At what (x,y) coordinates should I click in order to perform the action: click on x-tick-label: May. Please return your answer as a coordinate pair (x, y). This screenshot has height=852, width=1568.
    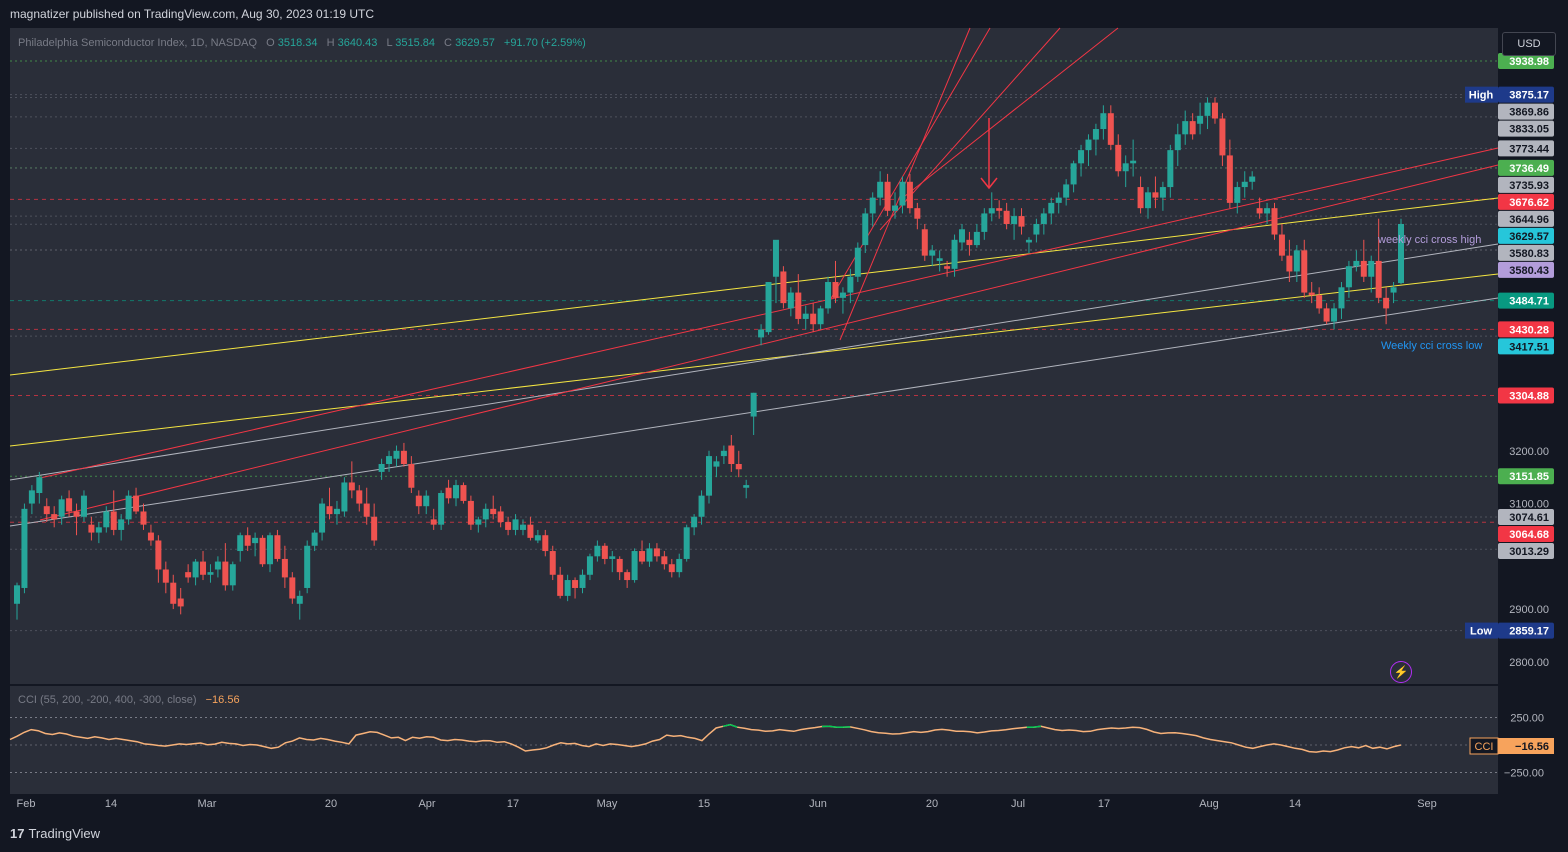
    Looking at the image, I should click on (607, 804).